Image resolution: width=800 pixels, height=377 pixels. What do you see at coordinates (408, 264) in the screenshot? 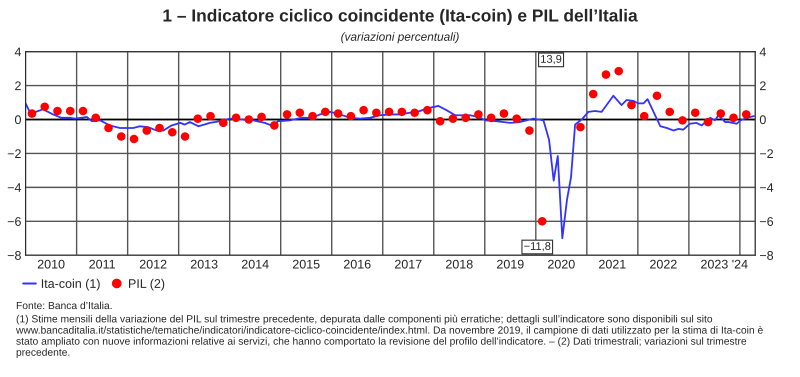
I see `x-tick-label: 2017` at bounding box center [408, 264].